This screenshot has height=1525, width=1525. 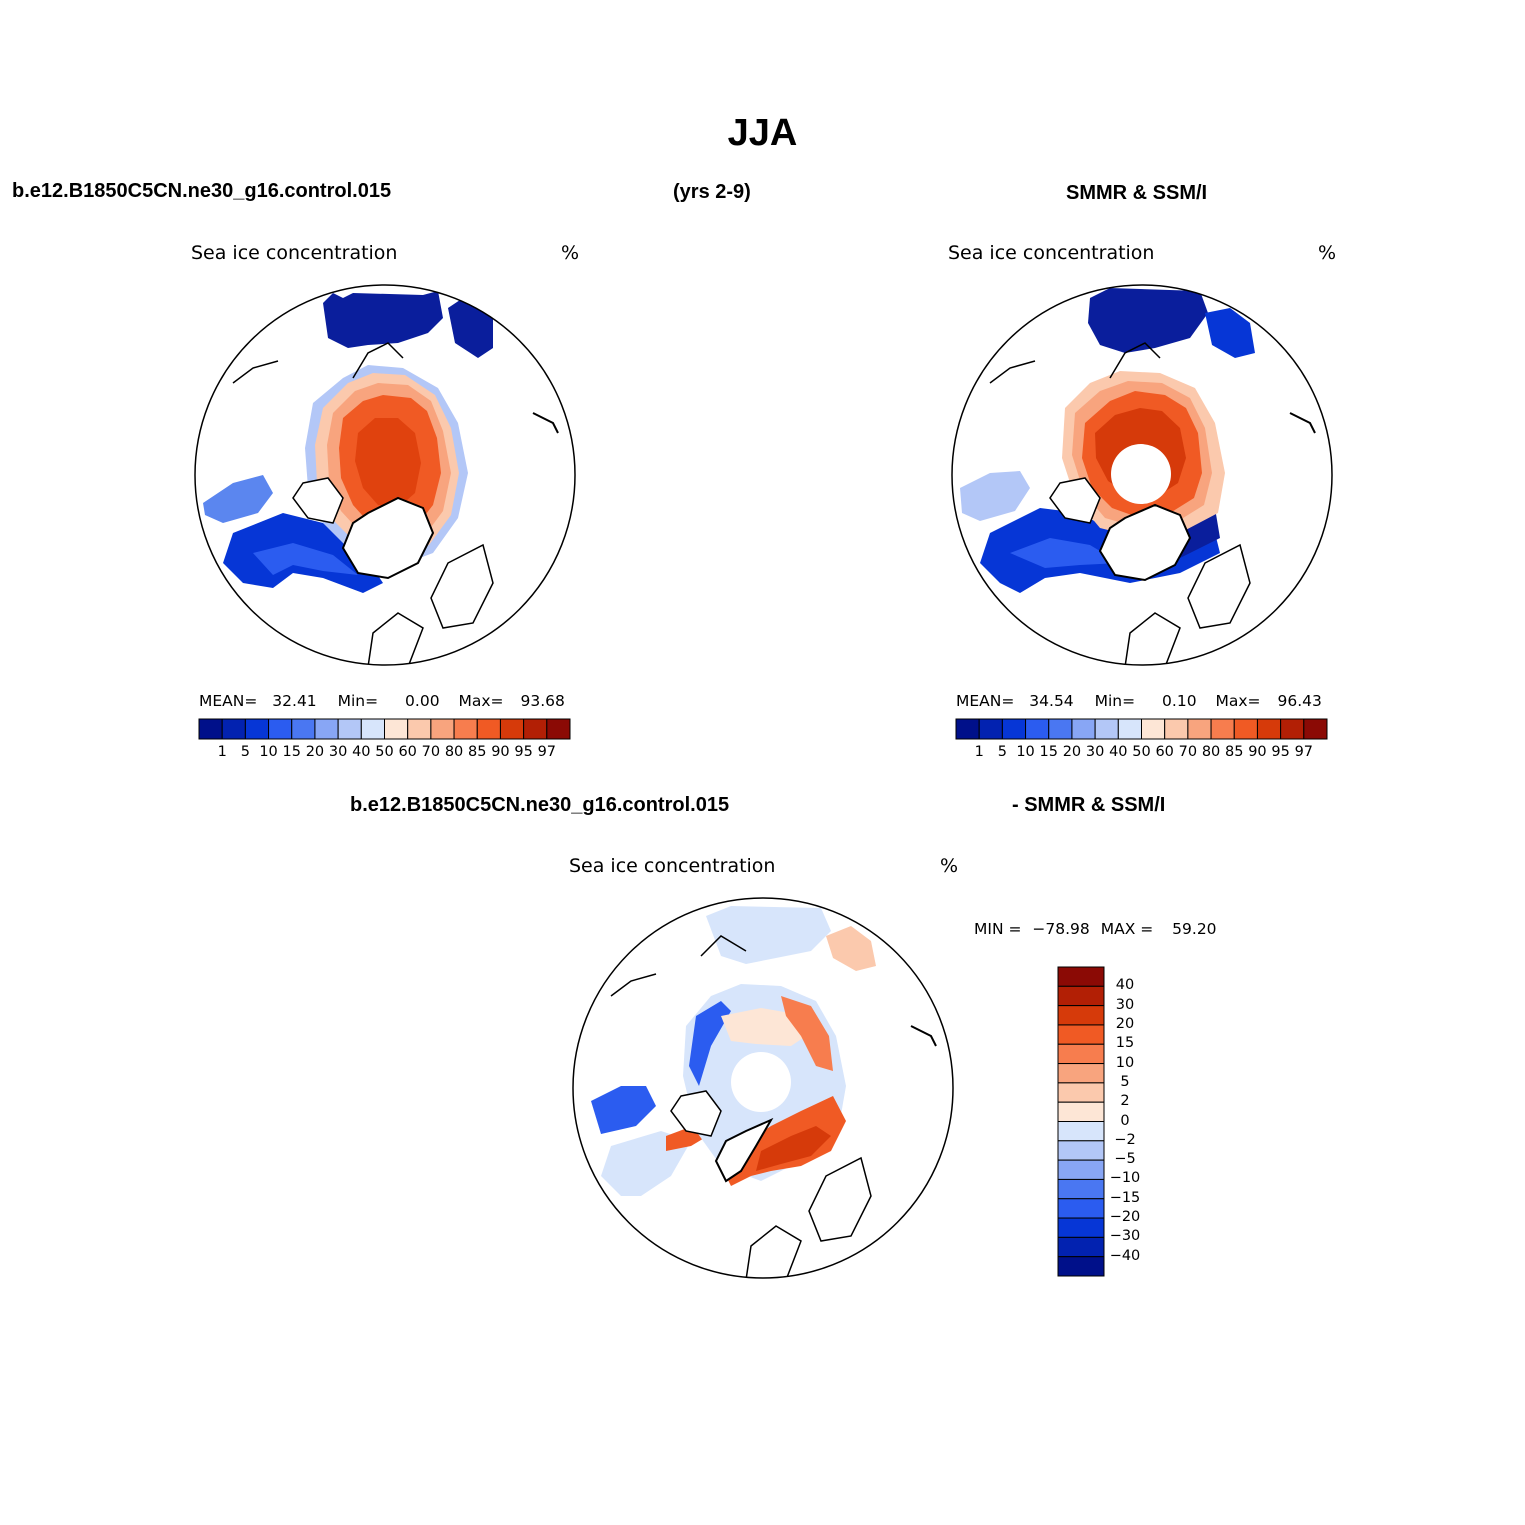 What do you see at coordinates (1125, 1217) in the screenshot?
I see `diff-colorbar-tick-label: −20` at bounding box center [1125, 1217].